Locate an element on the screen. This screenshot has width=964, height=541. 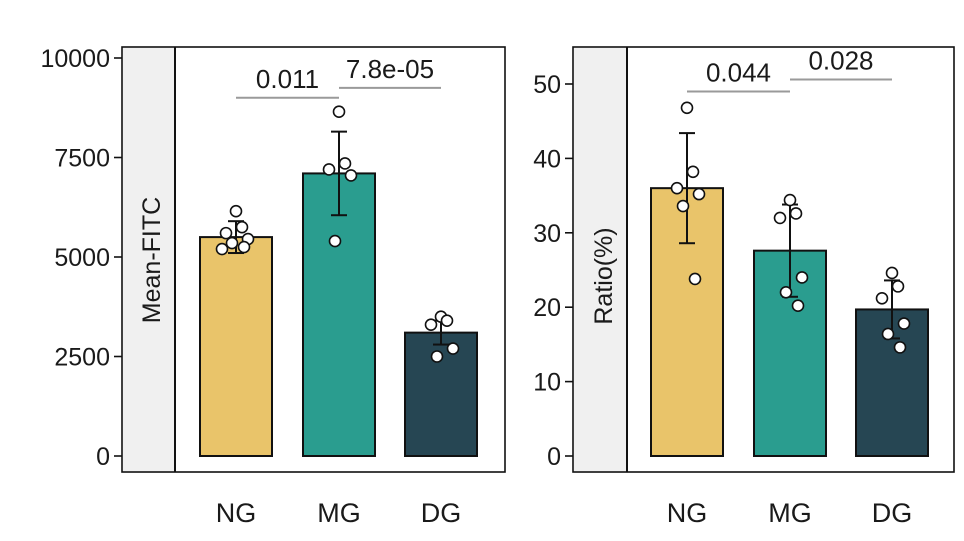
significance-brackets: 0.044 0.028 is located at coordinates (789, 69).